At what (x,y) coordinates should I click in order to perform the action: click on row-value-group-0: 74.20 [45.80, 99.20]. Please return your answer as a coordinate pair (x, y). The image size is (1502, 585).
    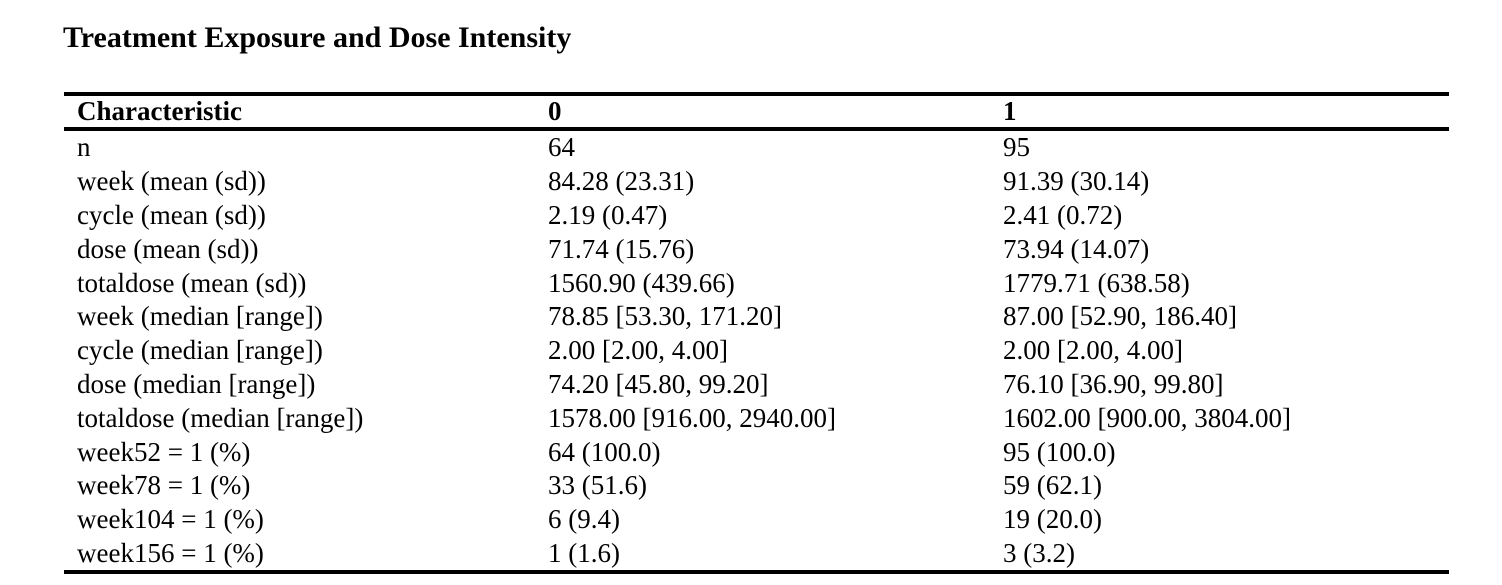
    Looking at the image, I should click on (658, 383).